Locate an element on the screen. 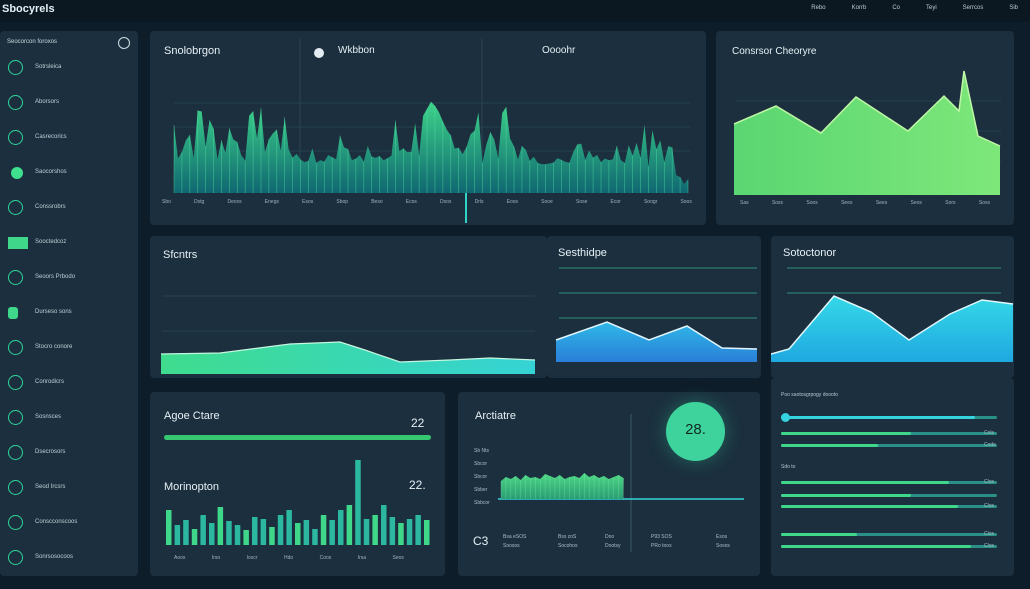 The image size is (1030, 589). sidebar-item-15: Sonrsosocoos is located at coordinates (69, 558).